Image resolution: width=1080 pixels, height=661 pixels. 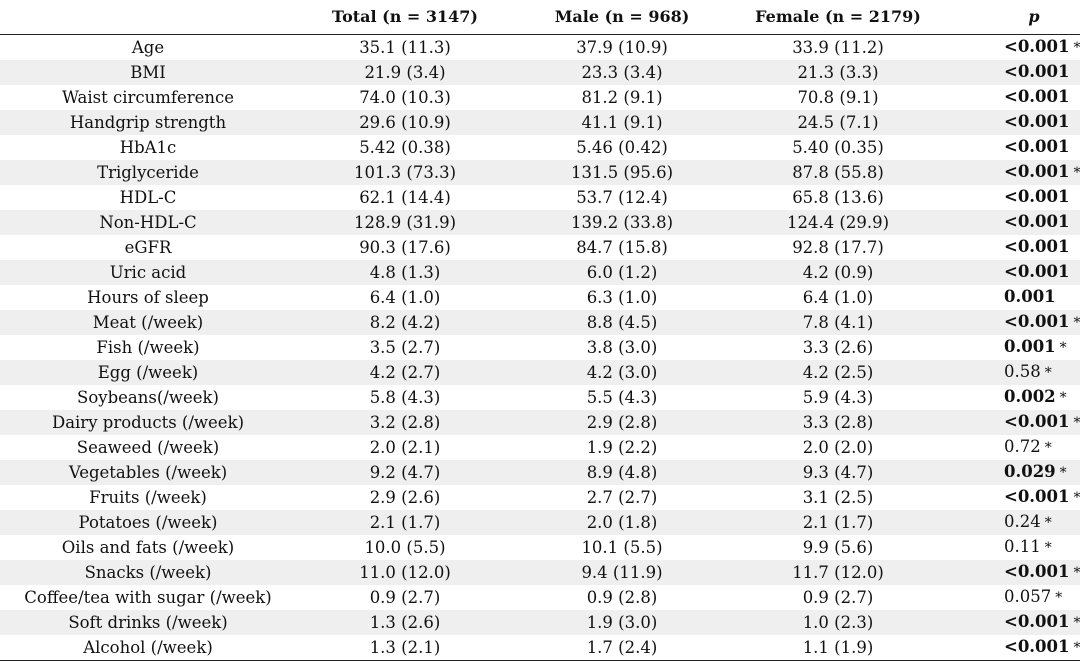 I want to click on cell-total: 6.4 (1.0), so click(x=405, y=297).